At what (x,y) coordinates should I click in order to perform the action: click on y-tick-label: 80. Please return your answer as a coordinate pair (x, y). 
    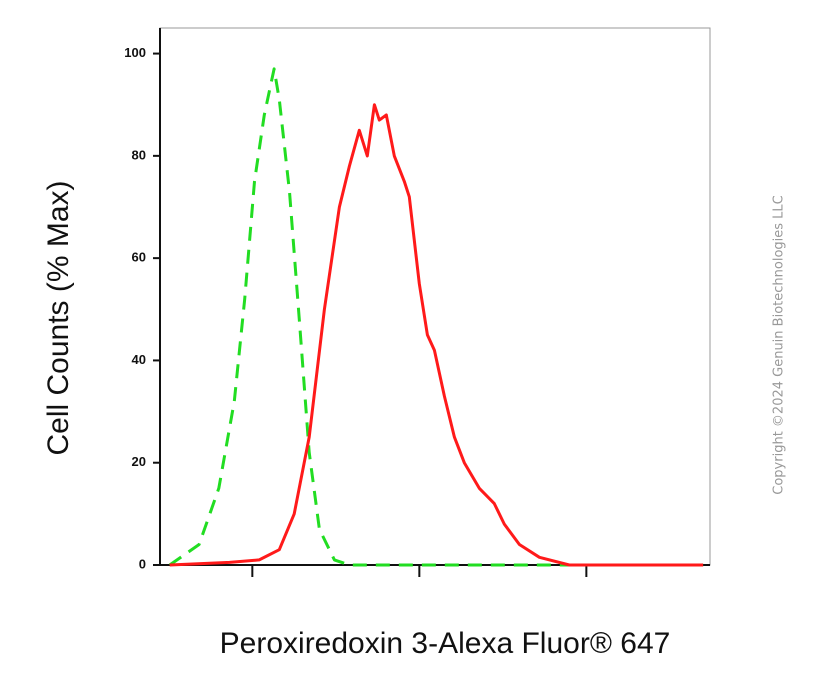
    Looking at the image, I should click on (139, 154).